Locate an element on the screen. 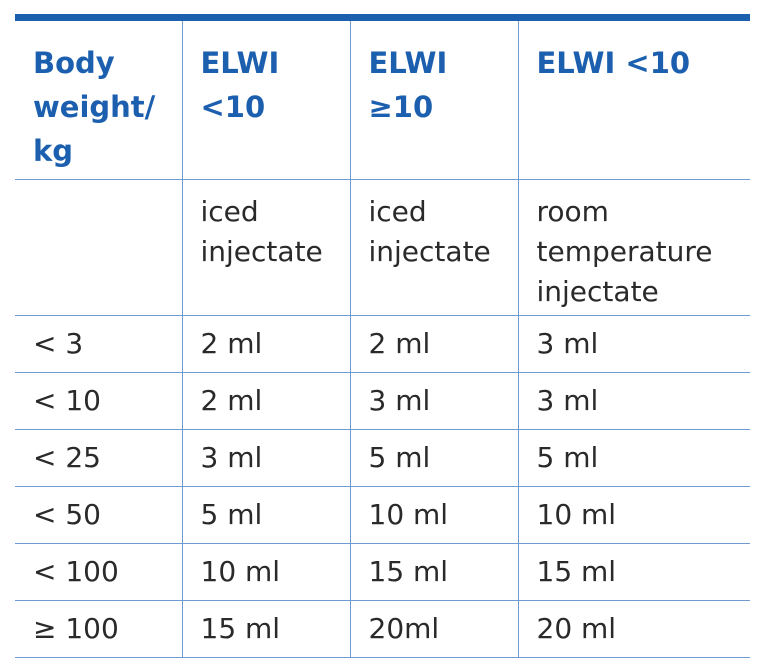 Image resolution: width=768 pixels, height=671 pixels. table-cell: 20ml is located at coordinates (433, 629).